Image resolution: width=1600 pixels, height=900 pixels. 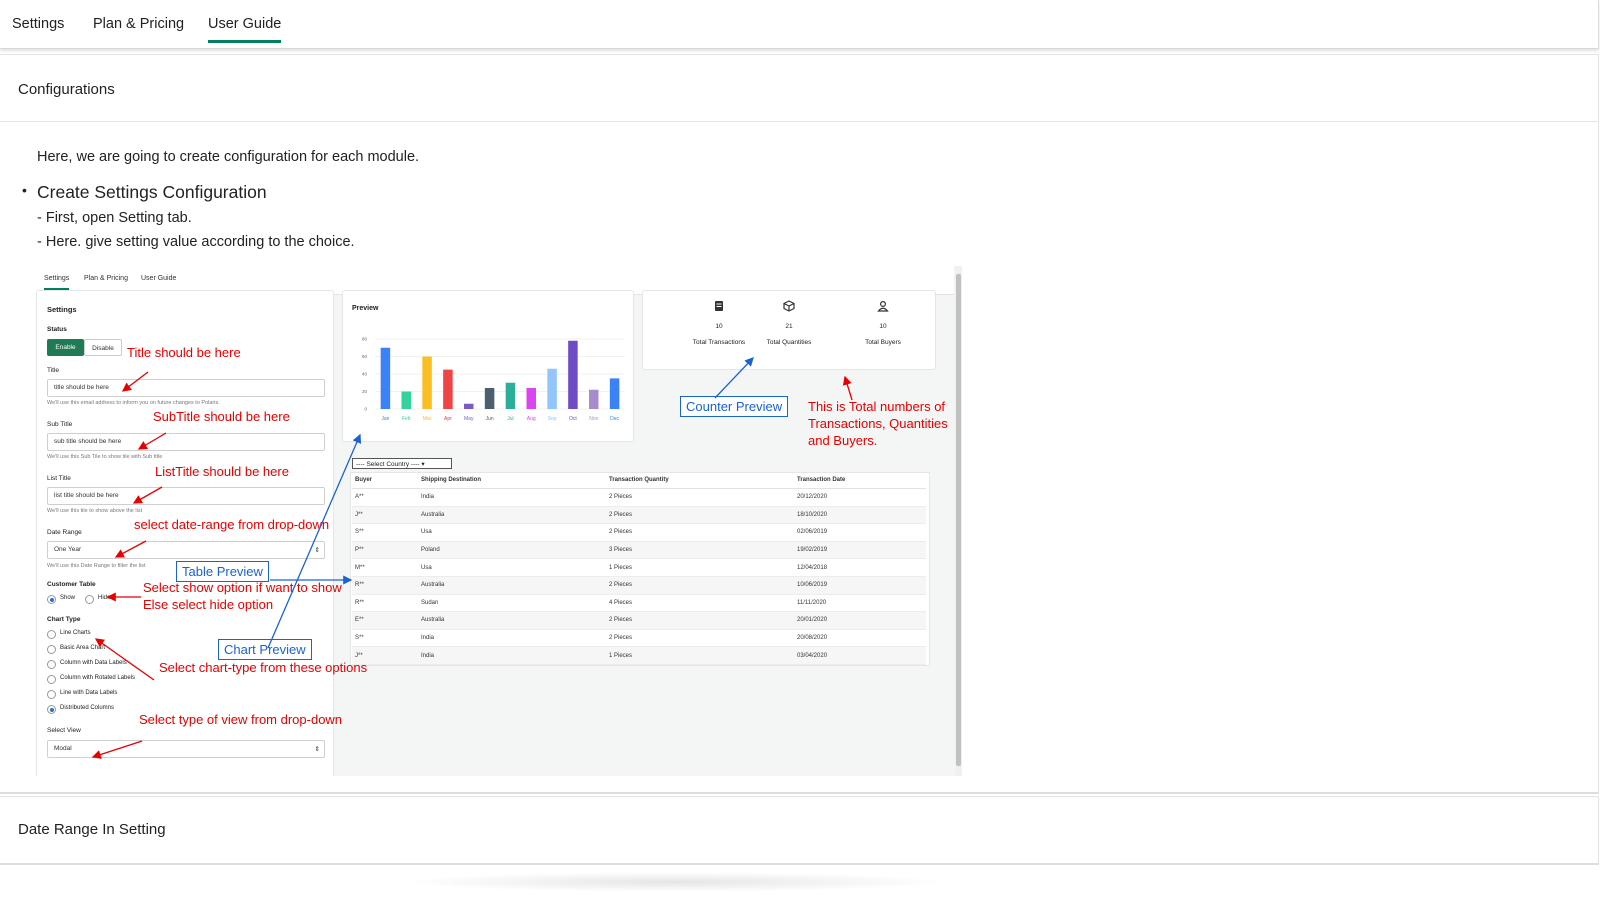 What do you see at coordinates (593, 419) in the screenshot?
I see `x-tick-label: Nov` at bounding box center [593, 419].